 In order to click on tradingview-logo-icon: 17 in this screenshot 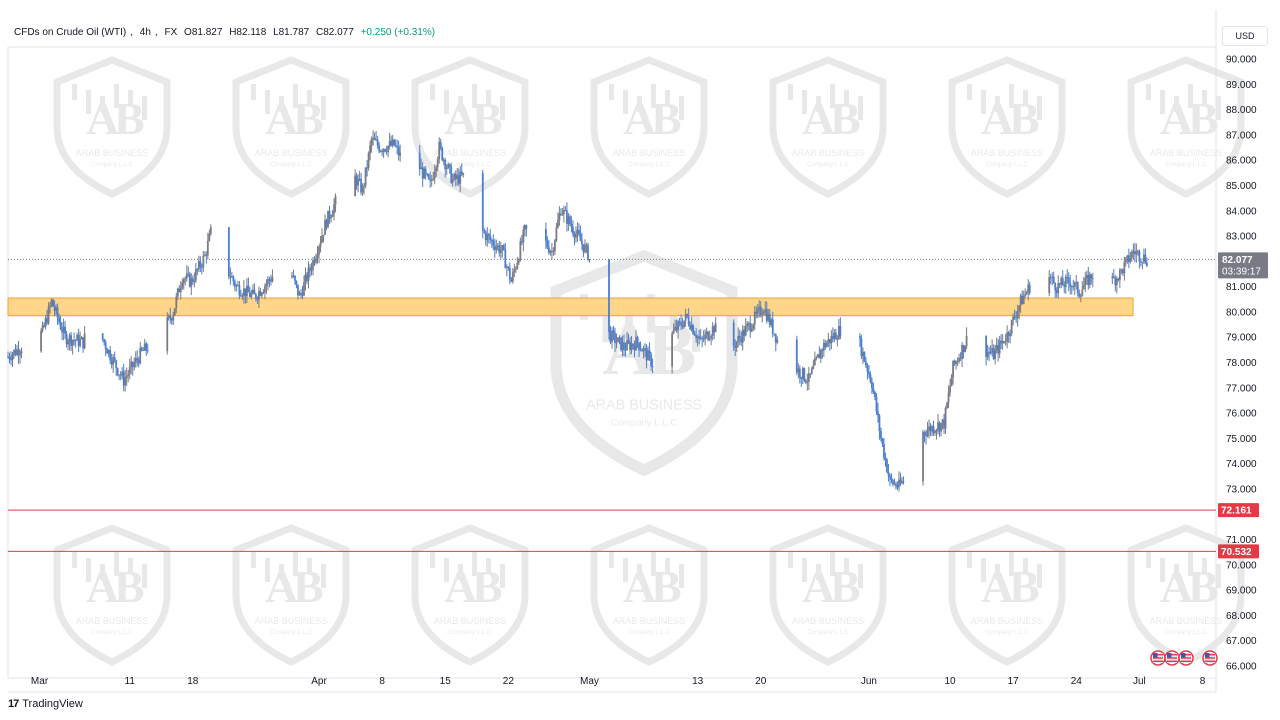, I will do `click(13, 704)`.